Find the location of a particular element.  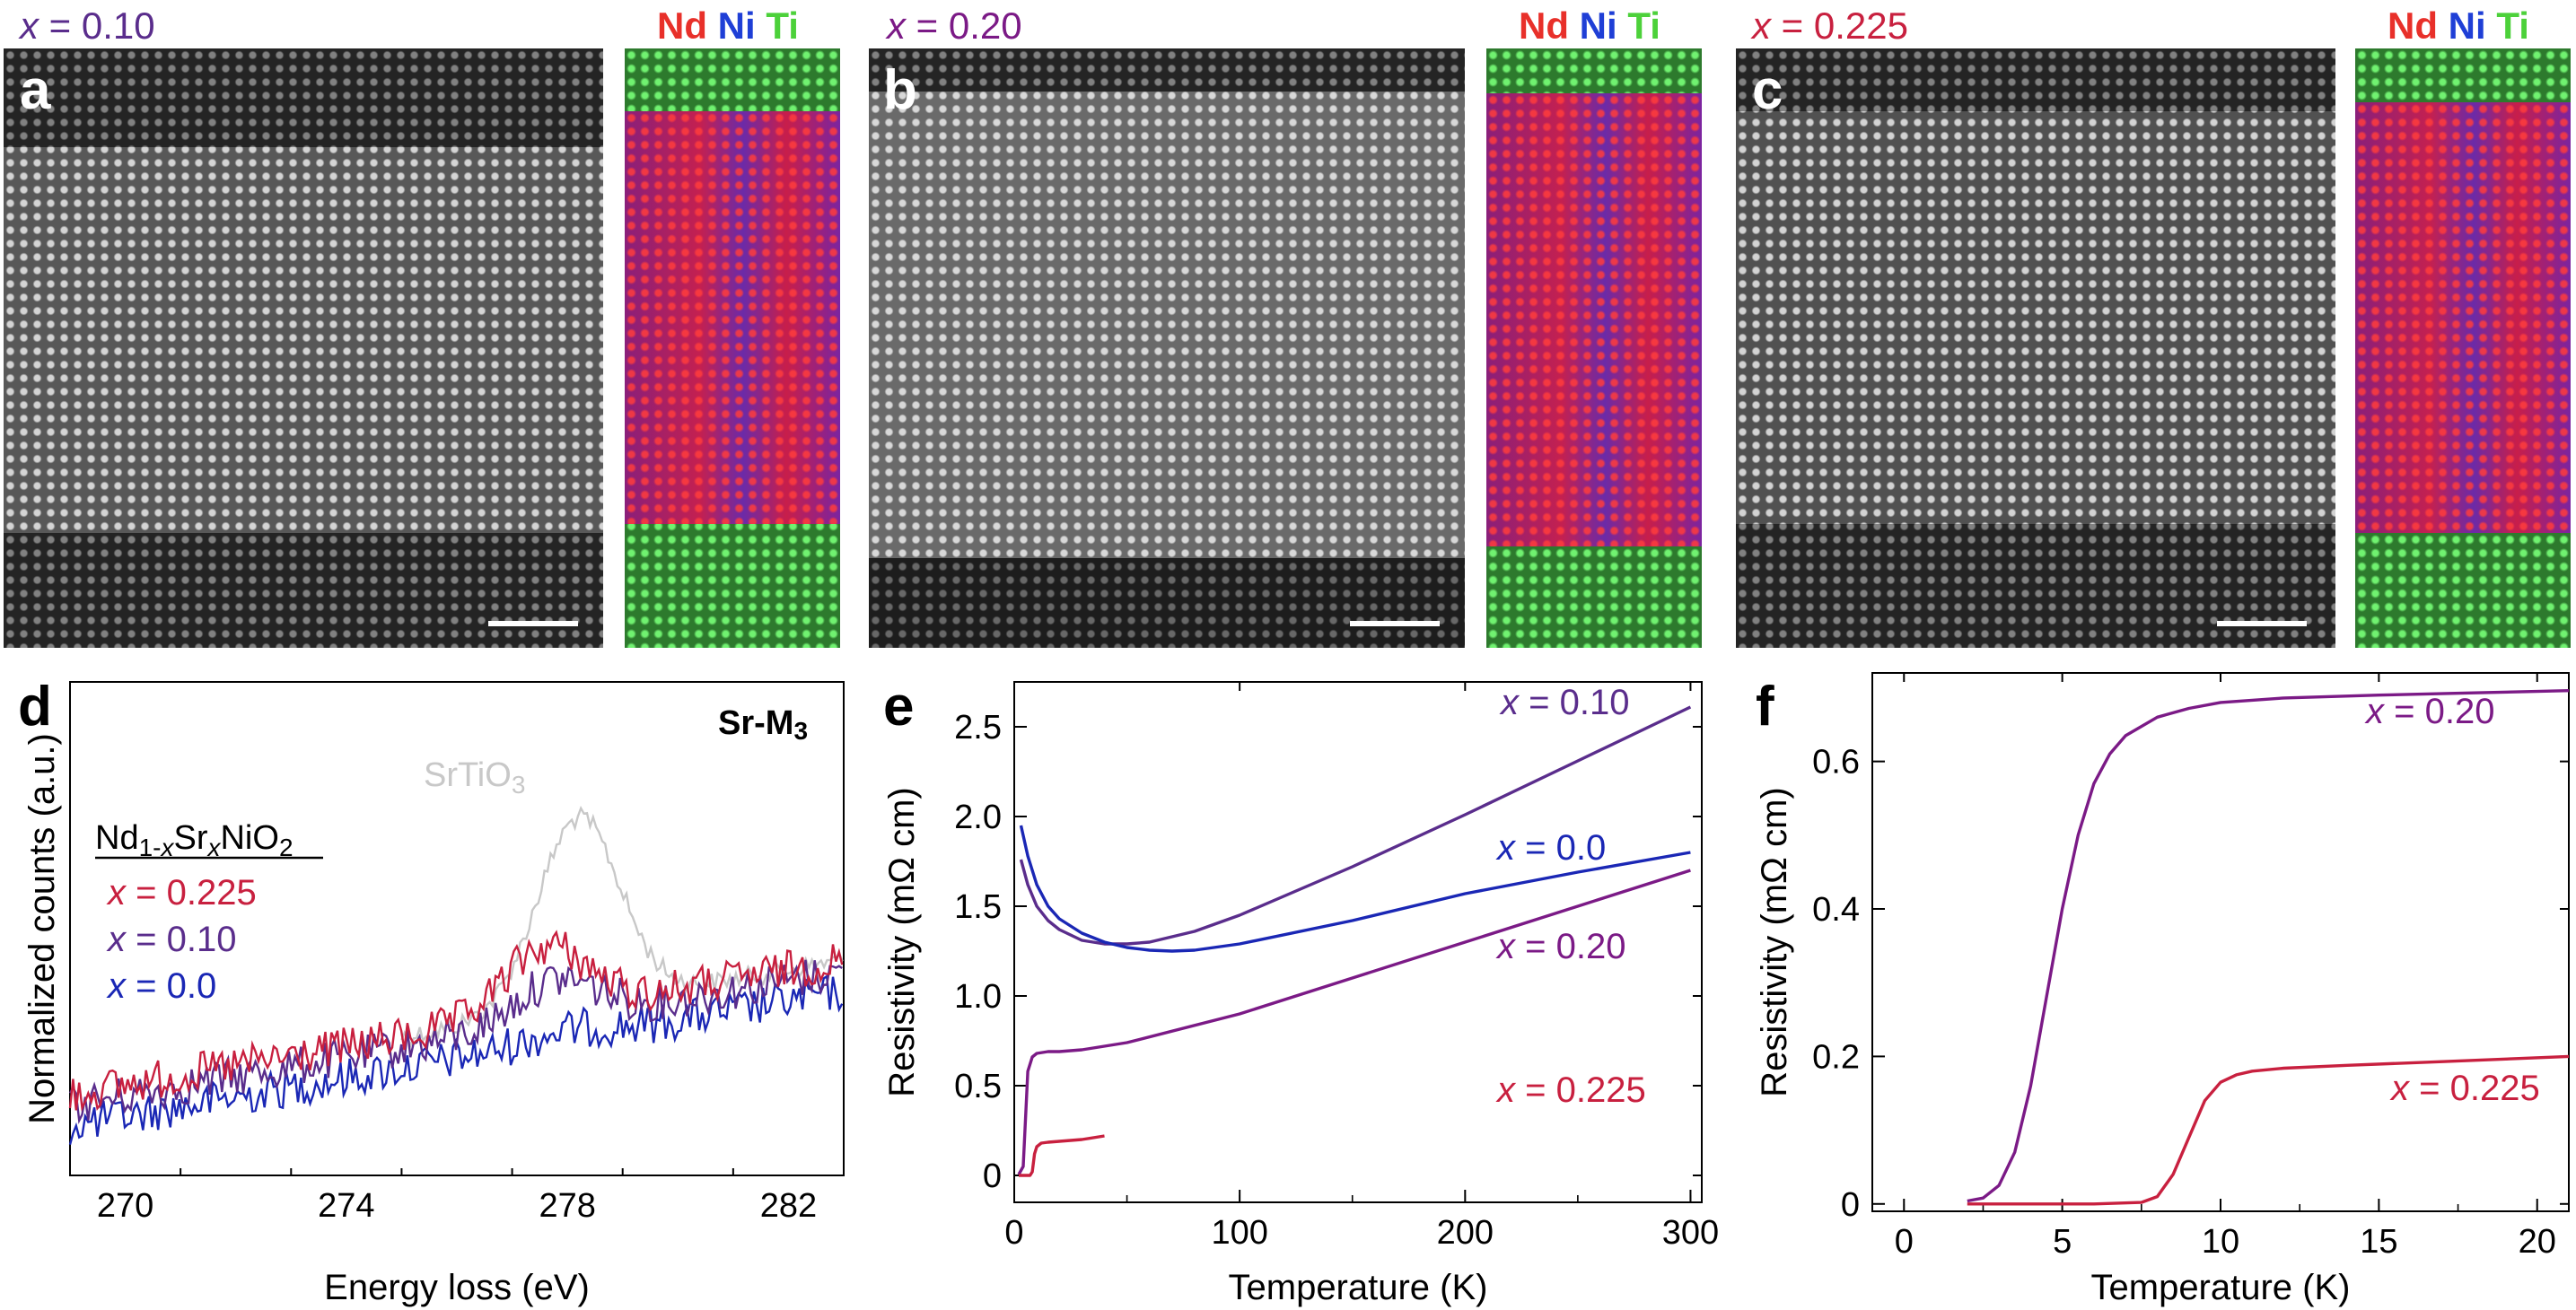

panel-a-haadf-image is located at coordinates (303, 348).